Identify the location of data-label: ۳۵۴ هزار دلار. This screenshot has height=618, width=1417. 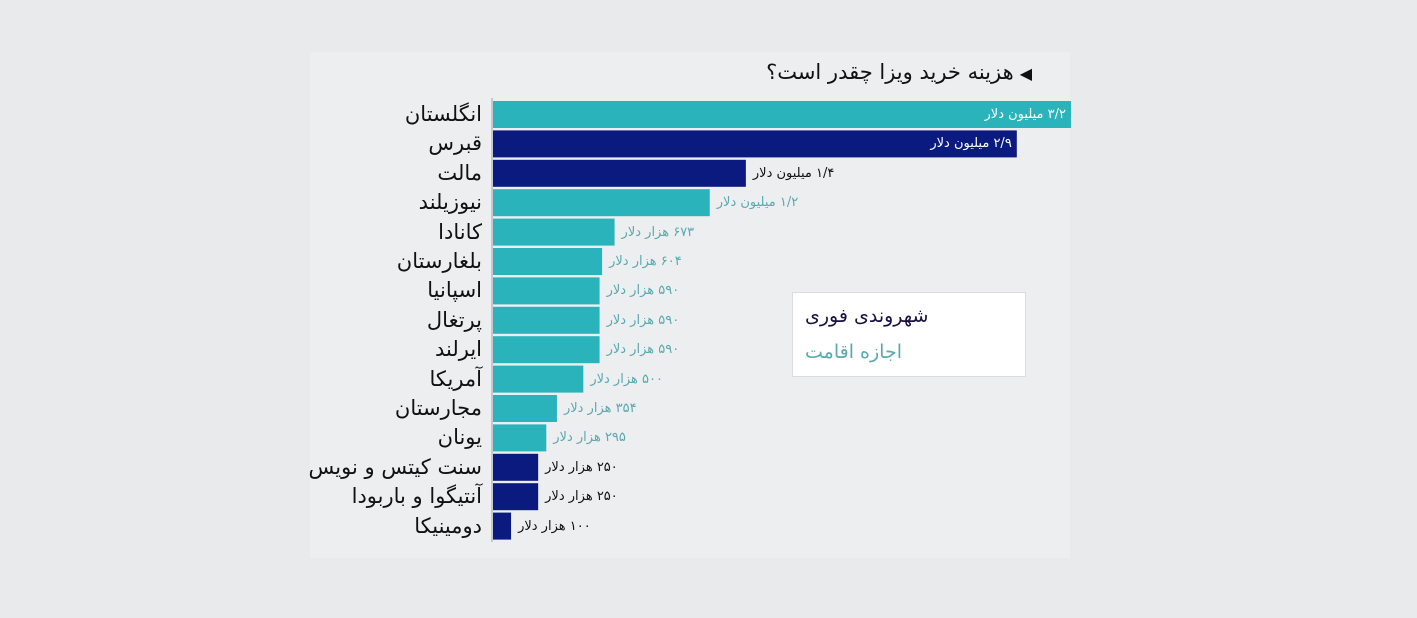
(600, 408).